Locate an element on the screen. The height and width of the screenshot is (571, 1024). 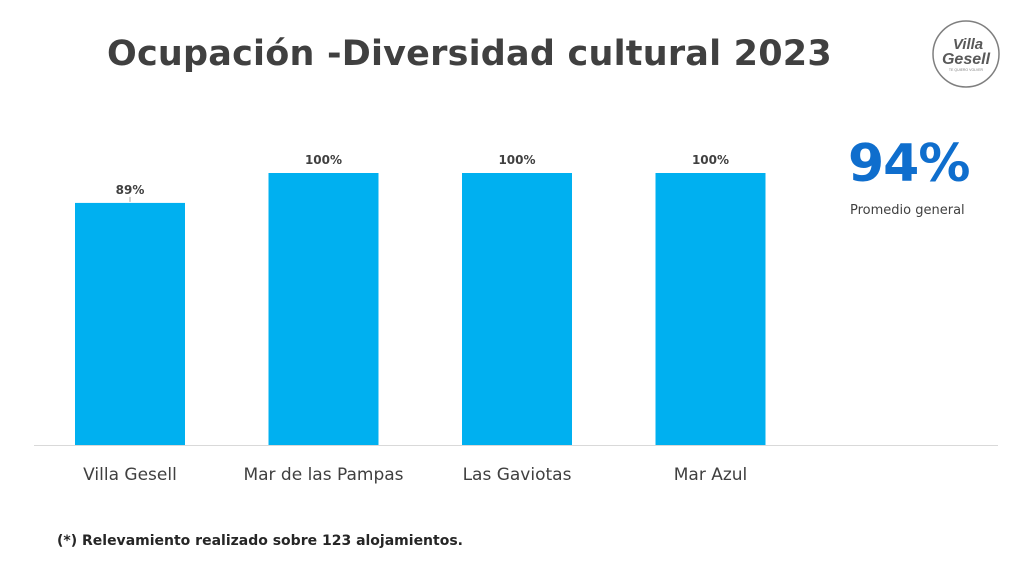
logo-line1: Villa is located at coordinates (968, 44).